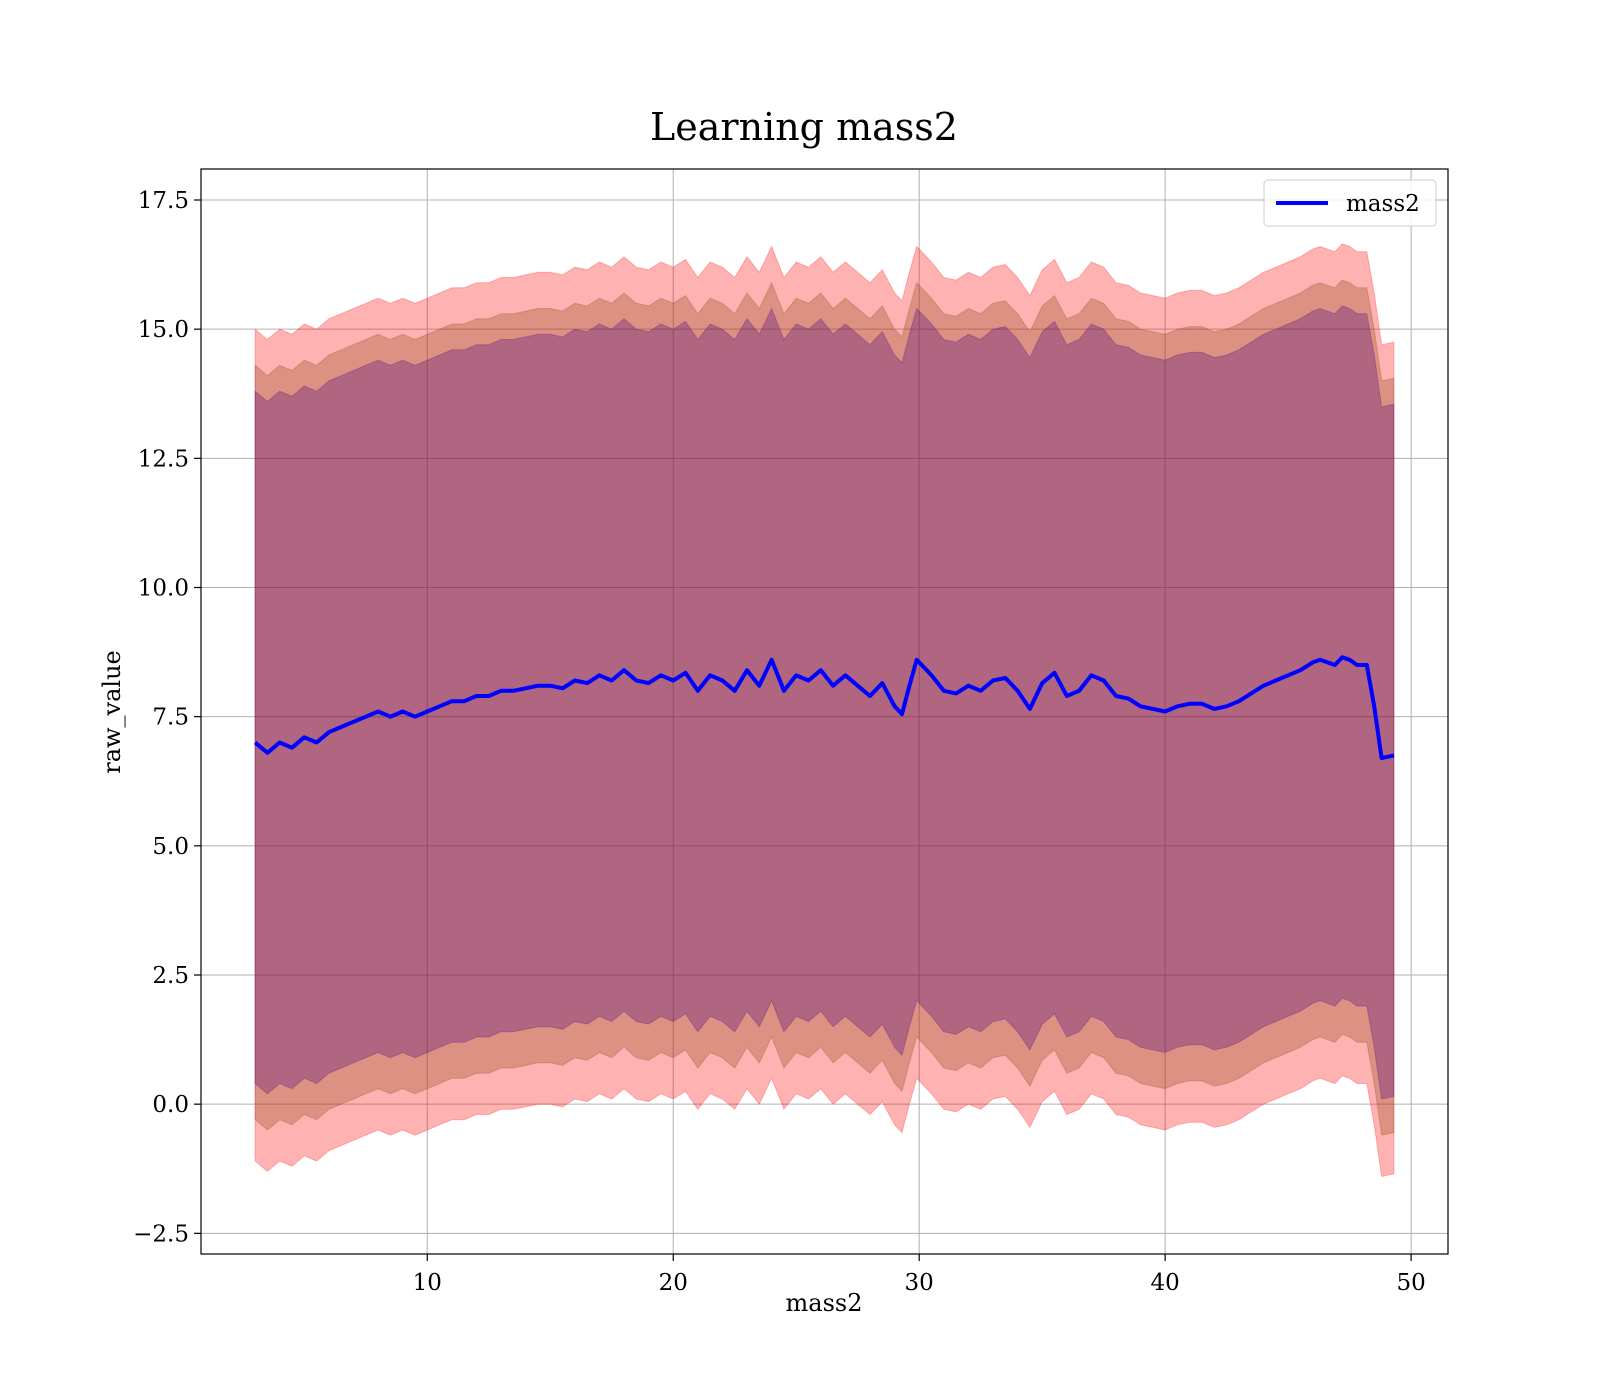 The height and width of the screenshot is (1400, 1600). I want to click on series-lines, so click(824, 707).